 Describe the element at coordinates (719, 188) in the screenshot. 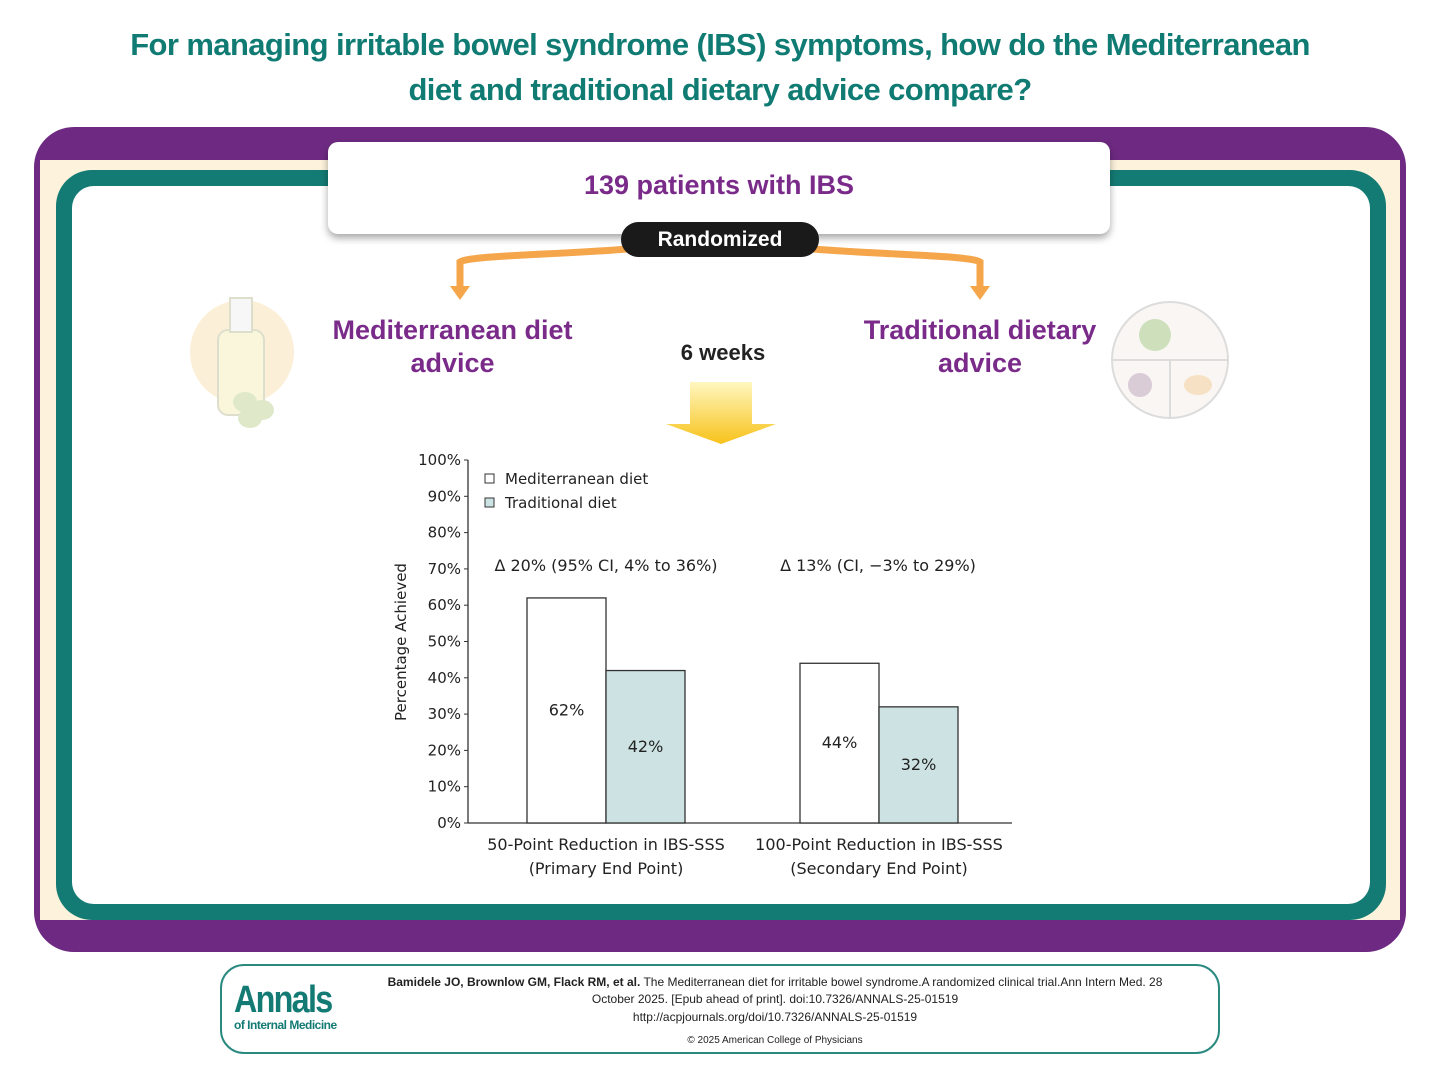

I see `patients-box: 139 patients with IBS` at that location.